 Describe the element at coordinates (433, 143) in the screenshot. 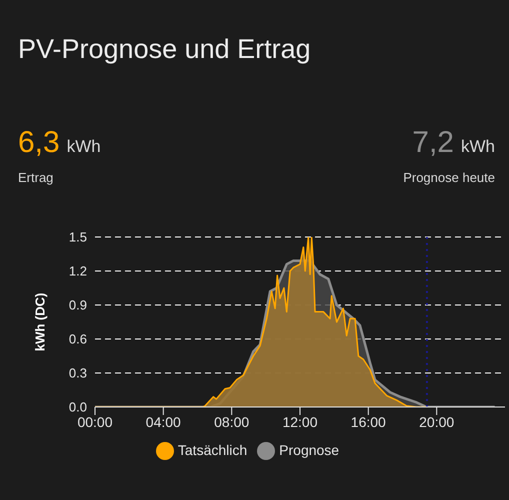

I see `text: 7,2` at that location.